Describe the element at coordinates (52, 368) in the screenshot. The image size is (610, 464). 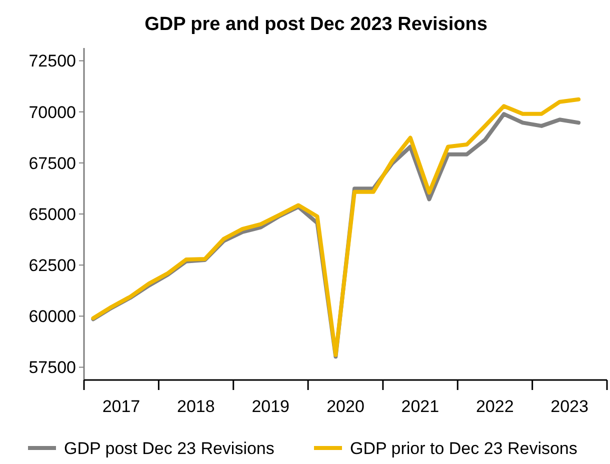
I see `y-tick-label: 57500` at that location.